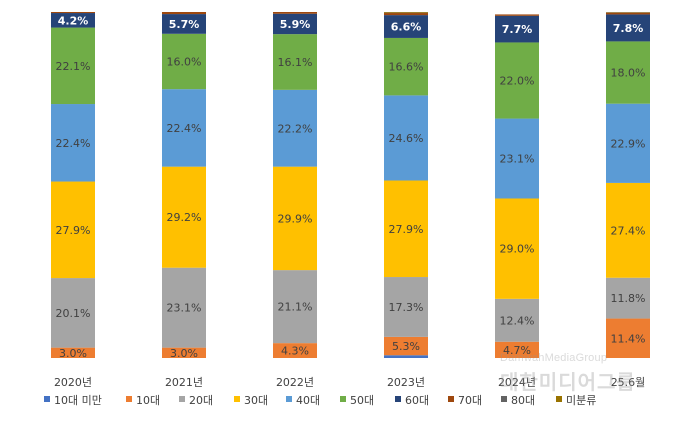 The image size is (680, 421). What do you see at coordinates (517, 249) in the screenshot?
I see `data-label: 29.0%` at bounding box center [517, 249].